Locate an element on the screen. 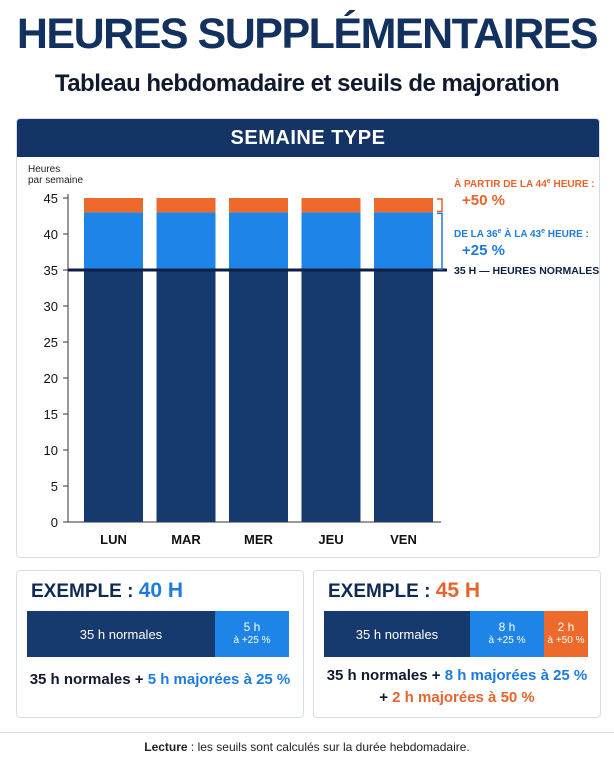  annotation-label-1: DE LA 36e À LA 43e HEURE : is located at coordinates (521, 233).